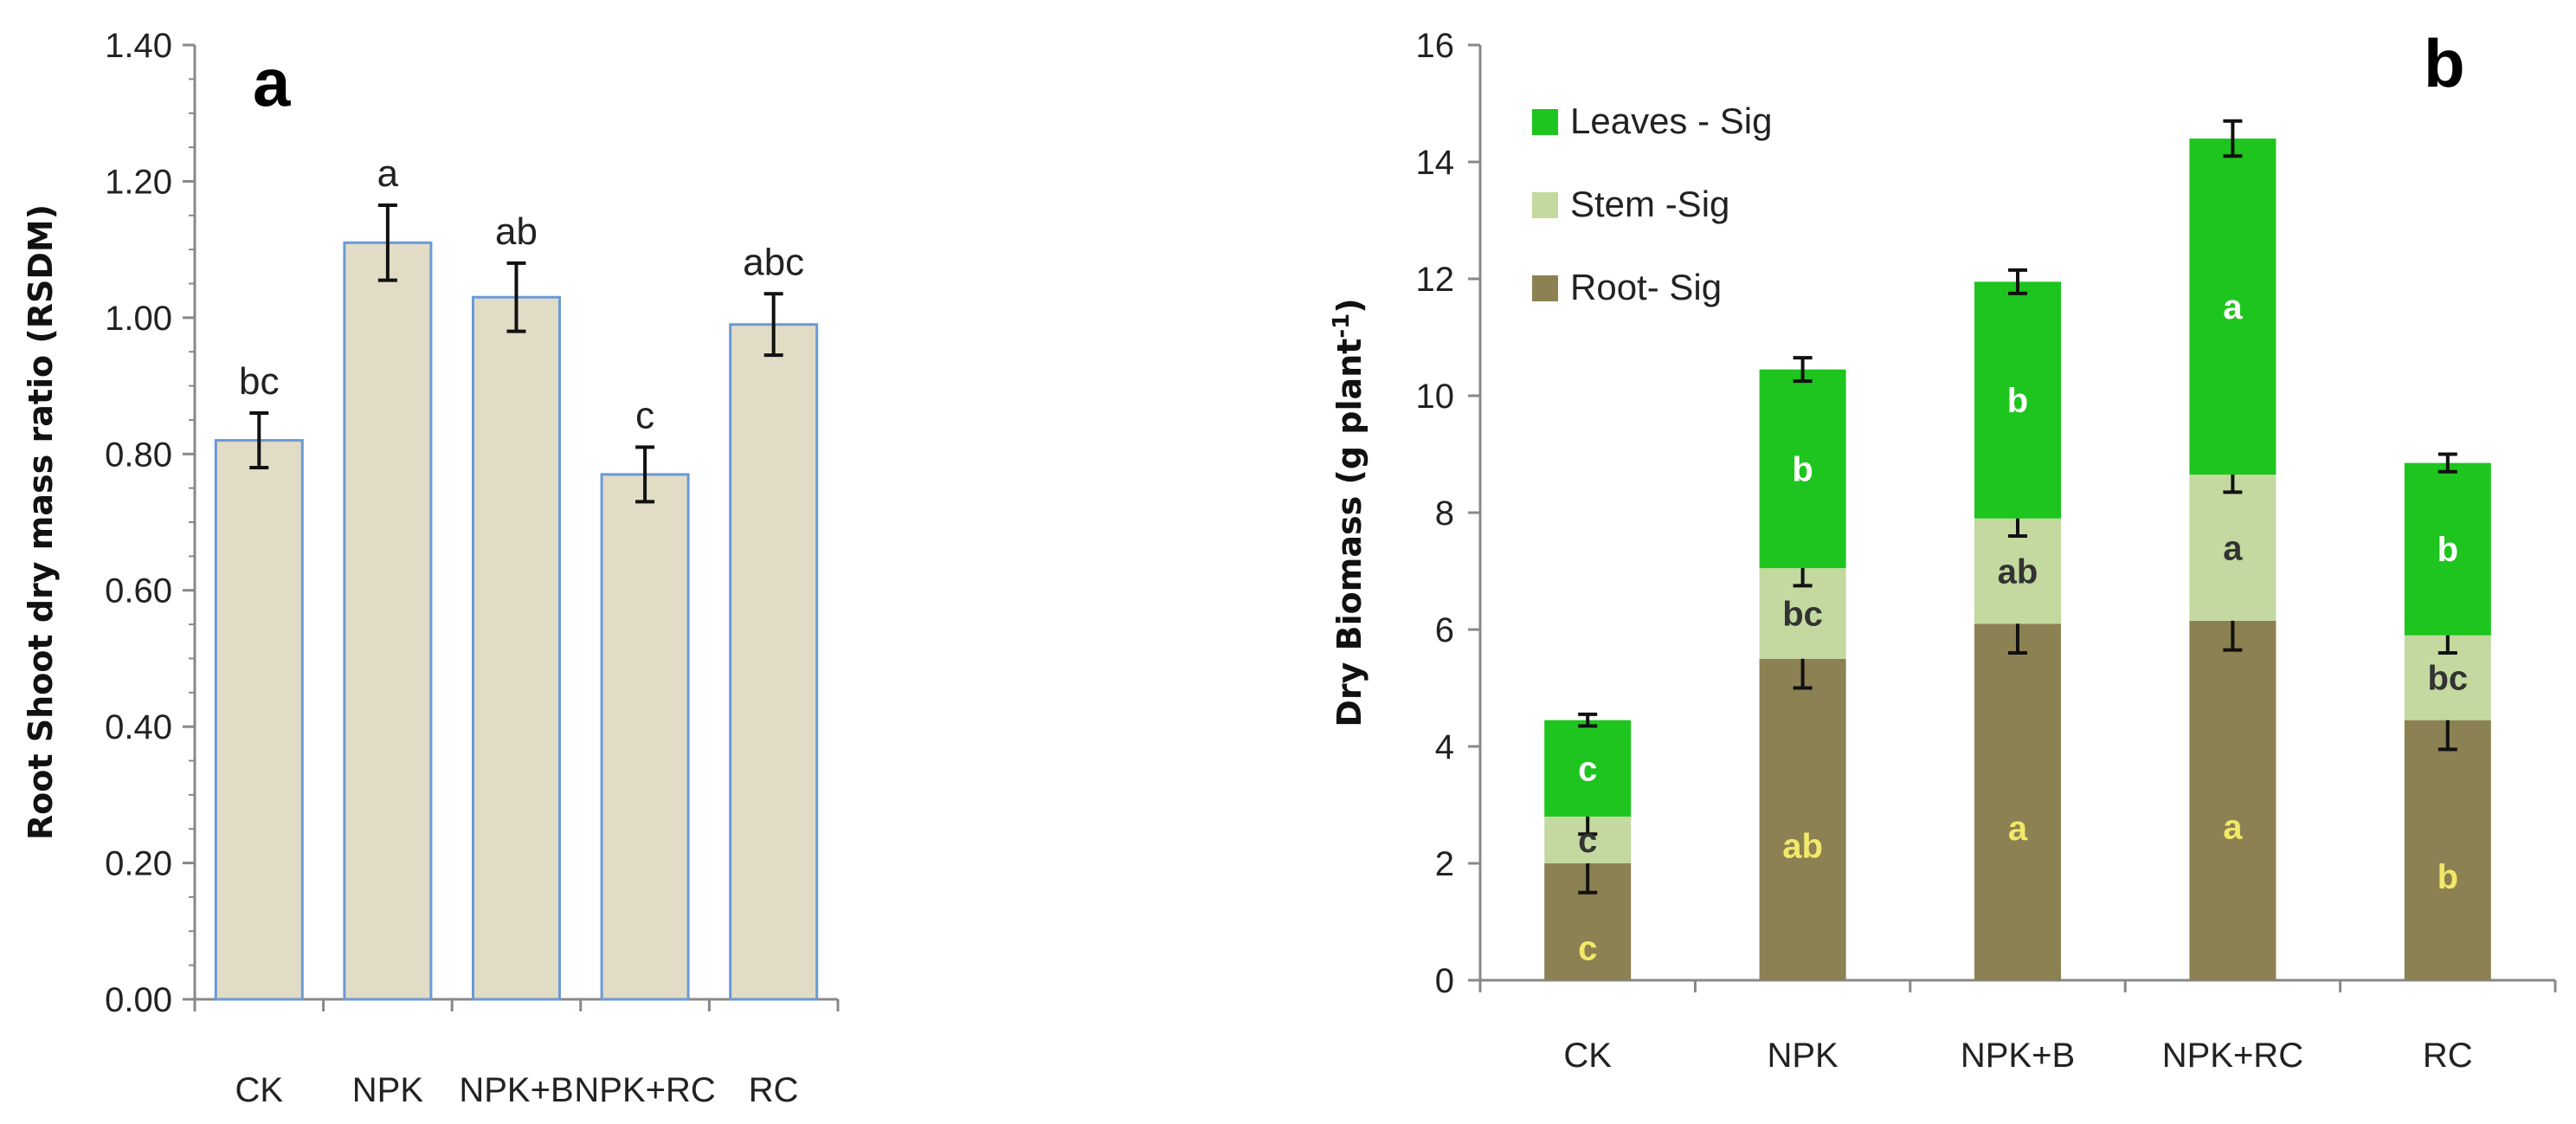 The image size is (2576, 1124). I want to click on bar-segment-NPK-Leaves - Sig, so click(1802, 469).